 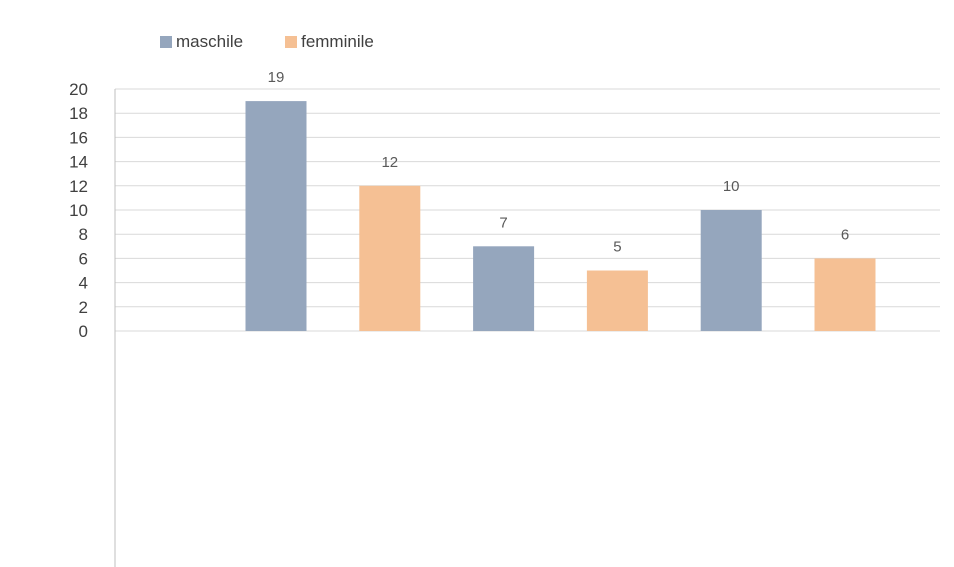 I want to click on y-tick-label: 18, so click(x=78, y=113).